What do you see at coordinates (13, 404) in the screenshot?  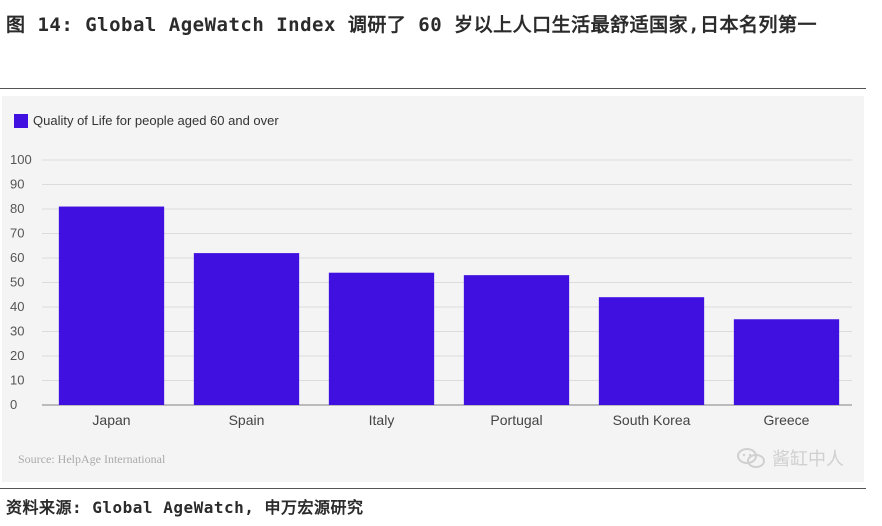 I see `y-tick-label: 0` at bounding box center [13, 404].